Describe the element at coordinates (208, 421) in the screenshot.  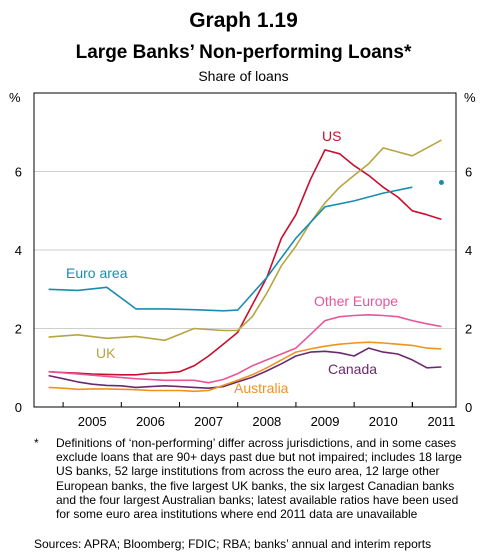
I see `x-tick-label-2007: 2007` at that location.